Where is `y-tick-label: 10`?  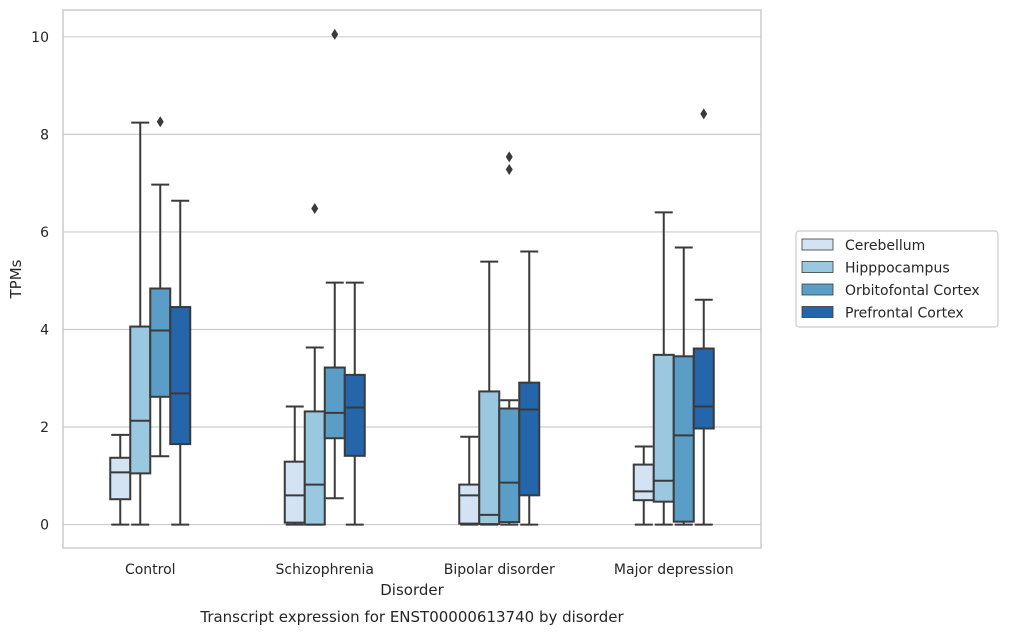
y-tick-label: 10 is located at coordinates (40, 38).